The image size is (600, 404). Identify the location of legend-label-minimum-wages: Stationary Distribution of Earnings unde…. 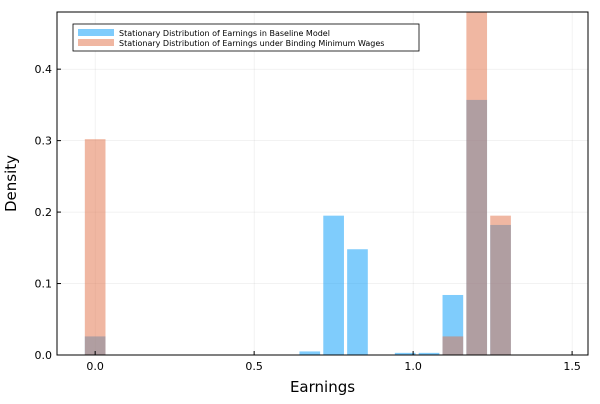
(251, 43).